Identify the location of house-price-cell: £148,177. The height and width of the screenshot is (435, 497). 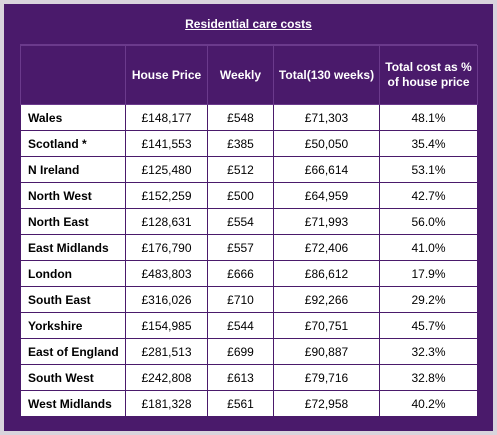
(166, 117).